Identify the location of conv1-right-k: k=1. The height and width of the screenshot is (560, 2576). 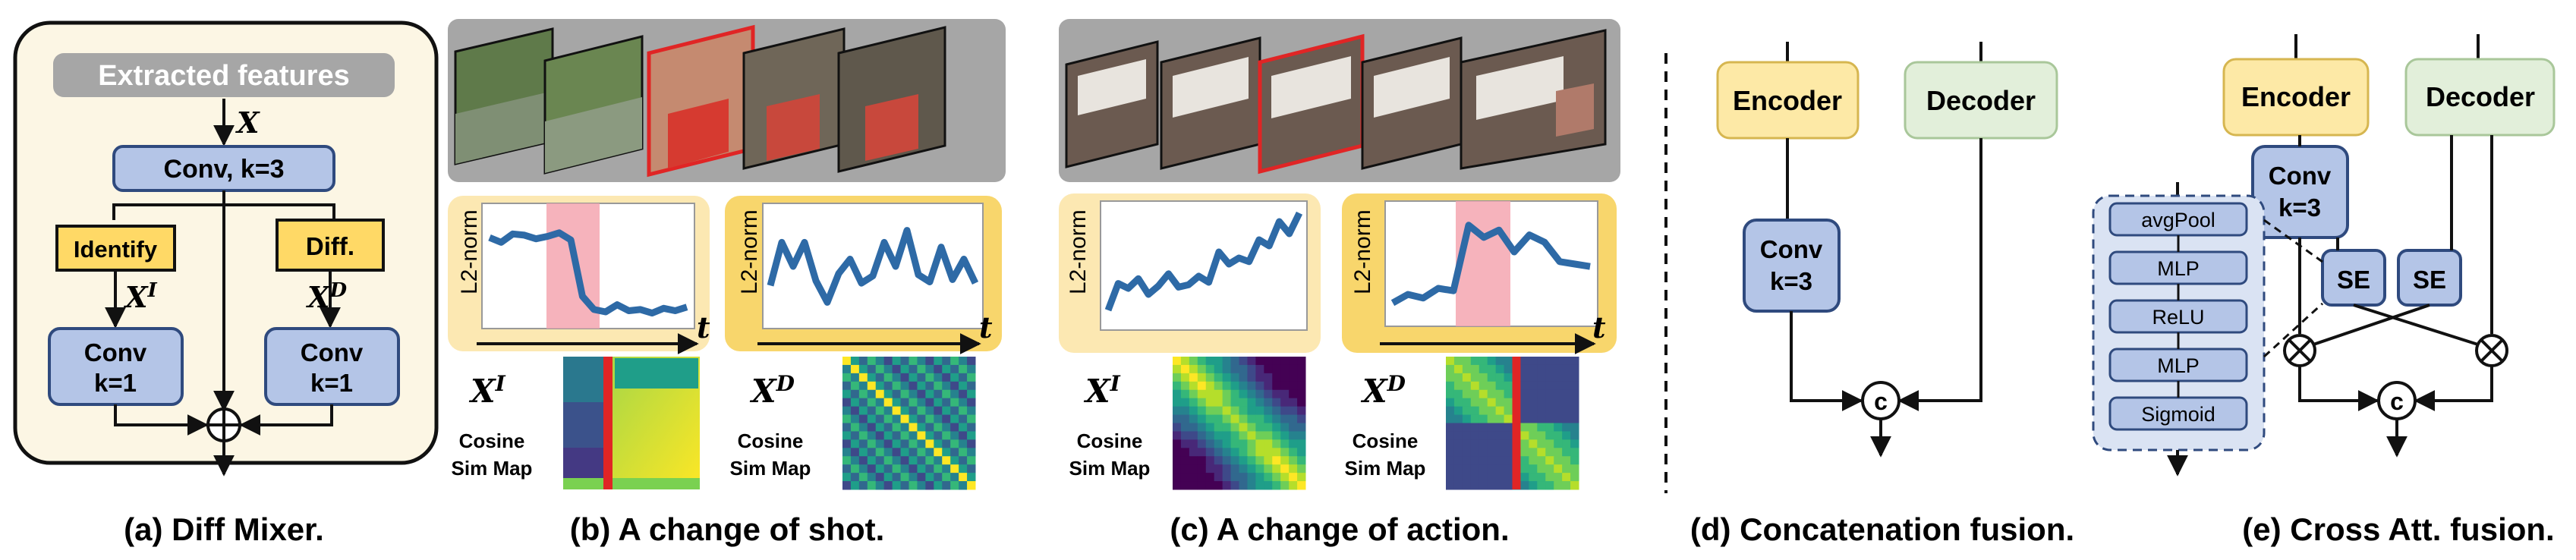
(331, 383).